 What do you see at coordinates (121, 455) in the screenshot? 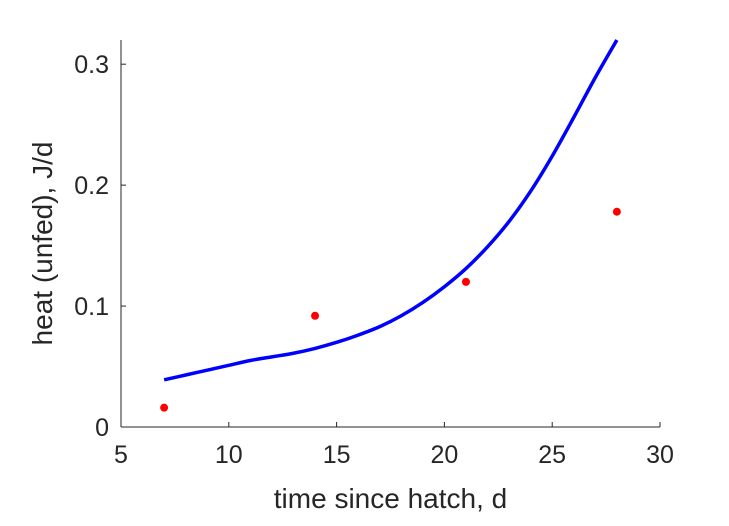
I see `x-tick-label: 5` at bounding box center [121, 455].